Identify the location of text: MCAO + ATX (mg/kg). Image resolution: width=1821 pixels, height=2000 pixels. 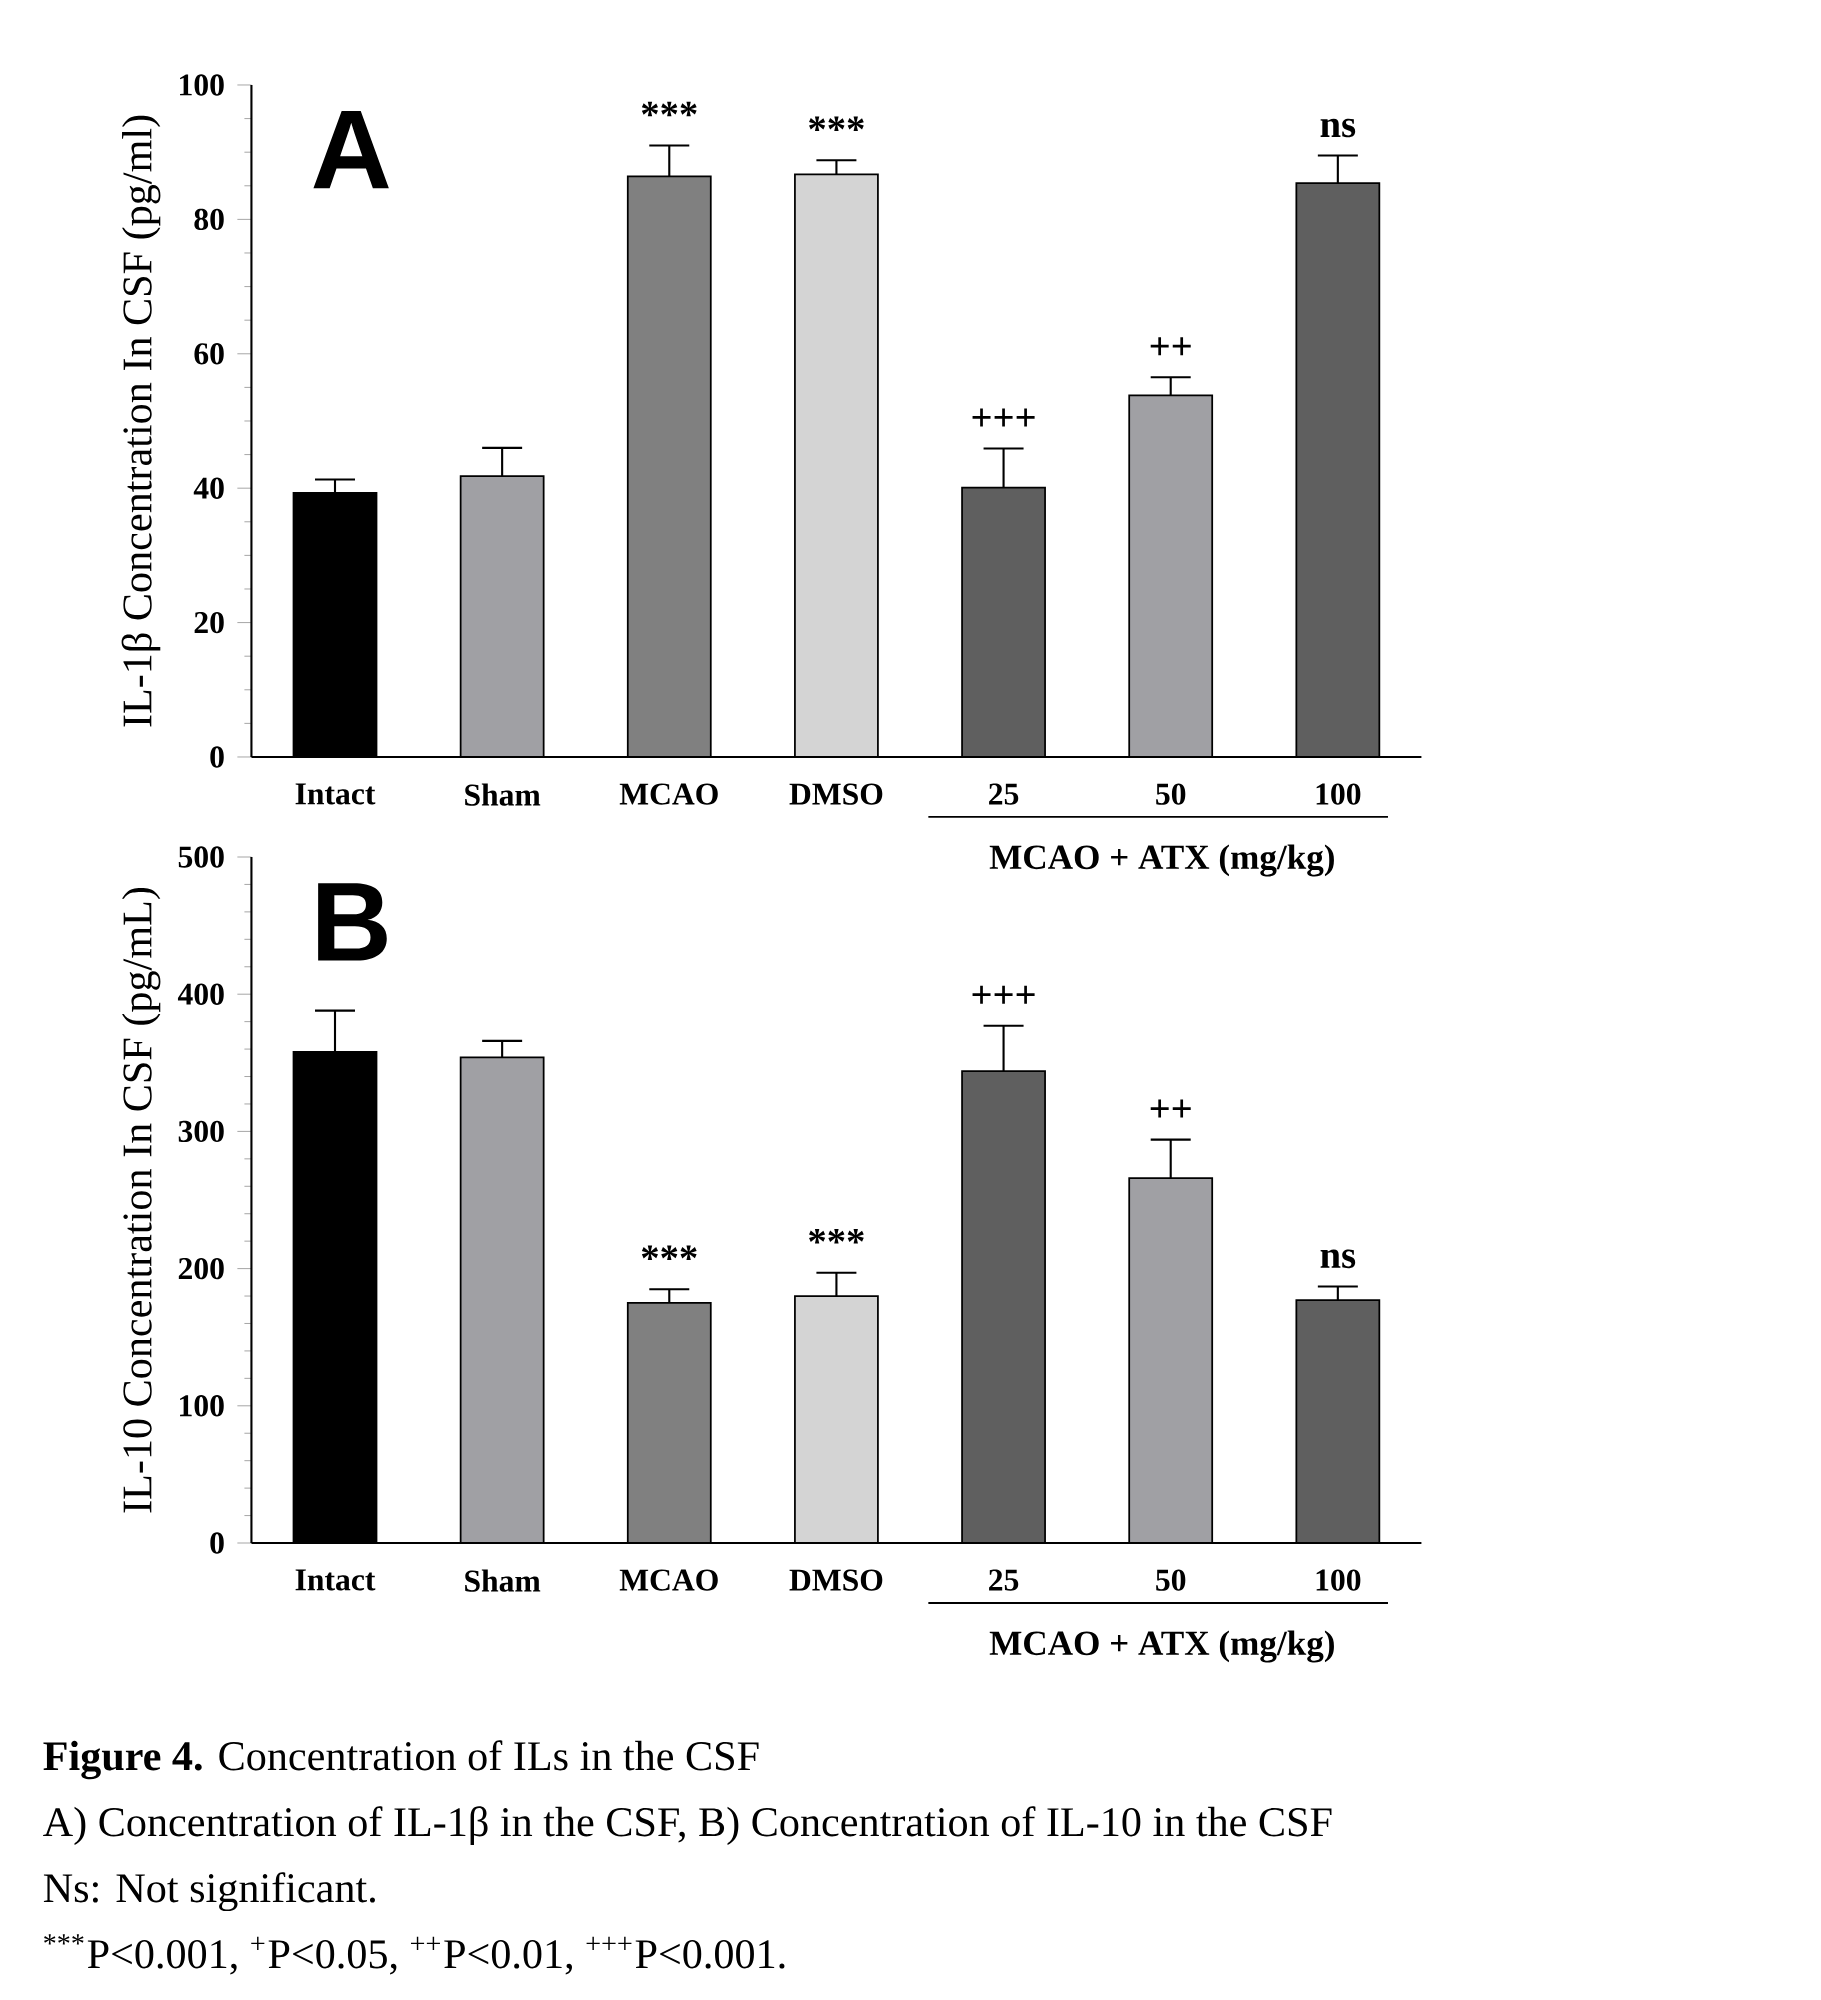
(1161, 1646).